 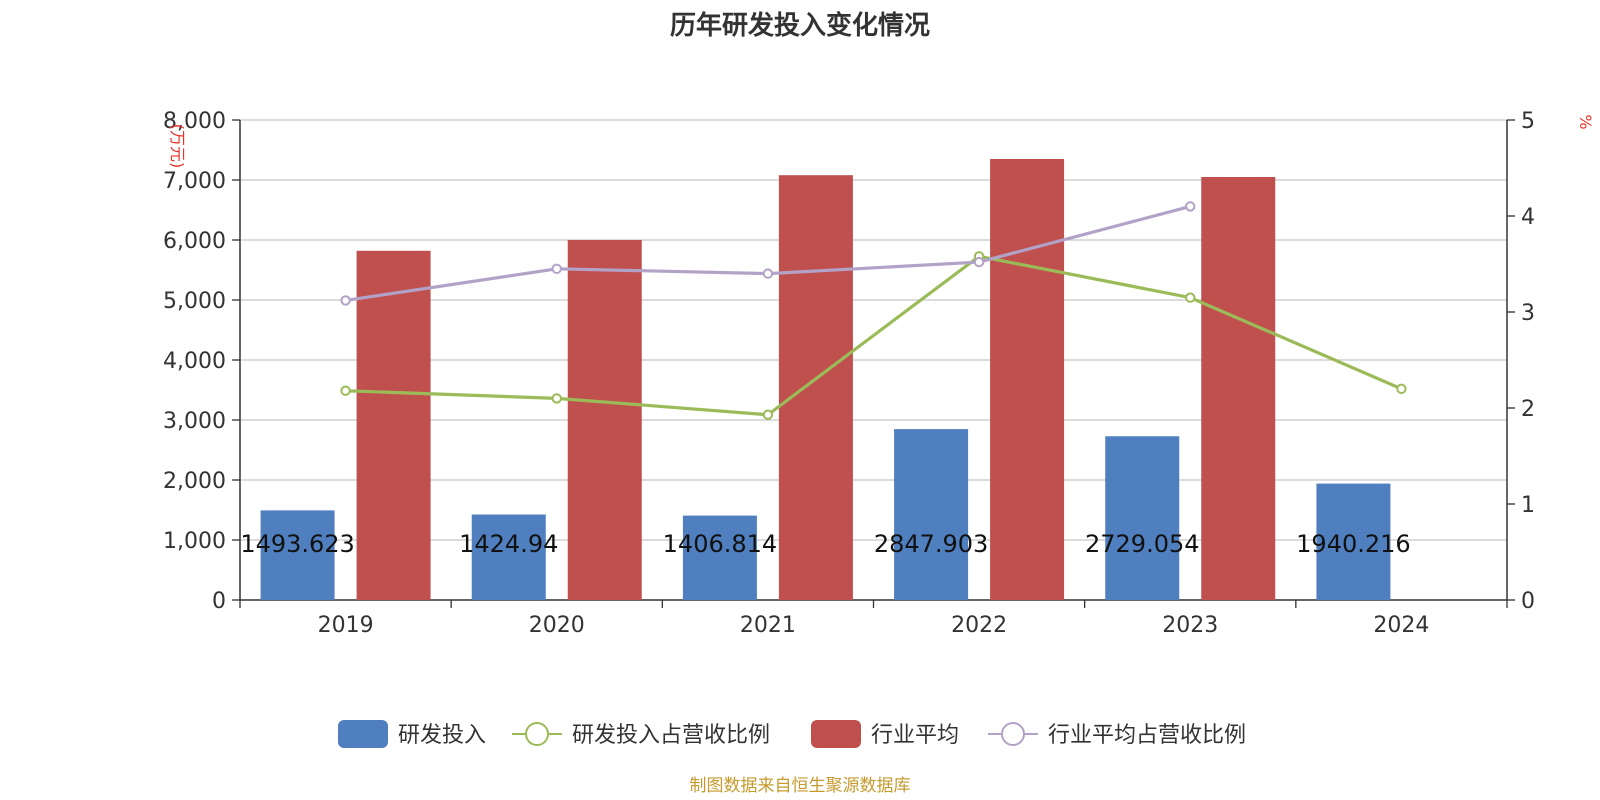 I want to click on y-left-tick-label: 4,000, so click(x=194, y=361).